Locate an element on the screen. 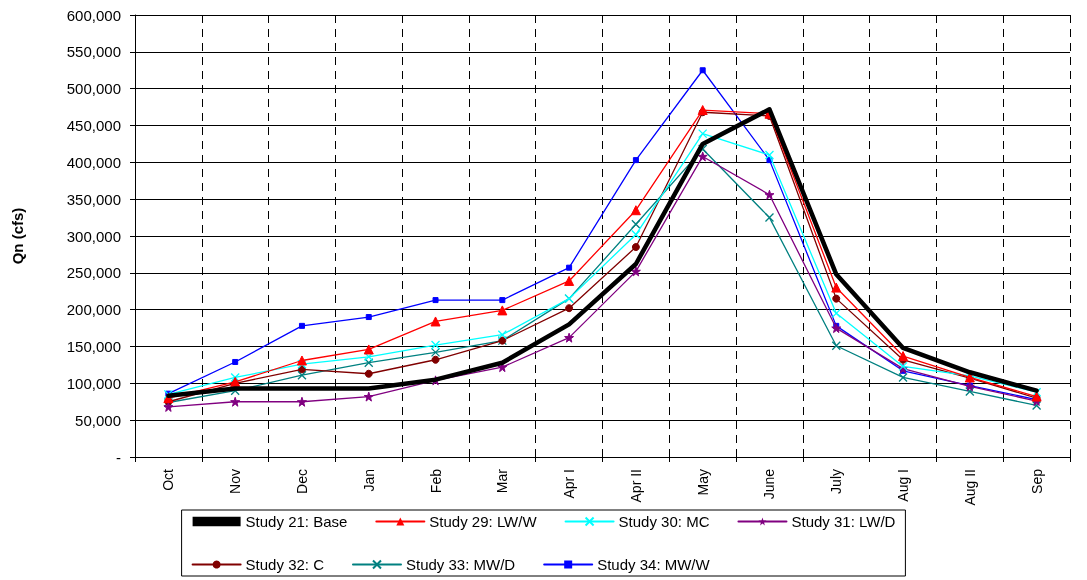 This screenshot has height=580, width=1087. x-tick-label: Feb is located at coordinates (435, 481).